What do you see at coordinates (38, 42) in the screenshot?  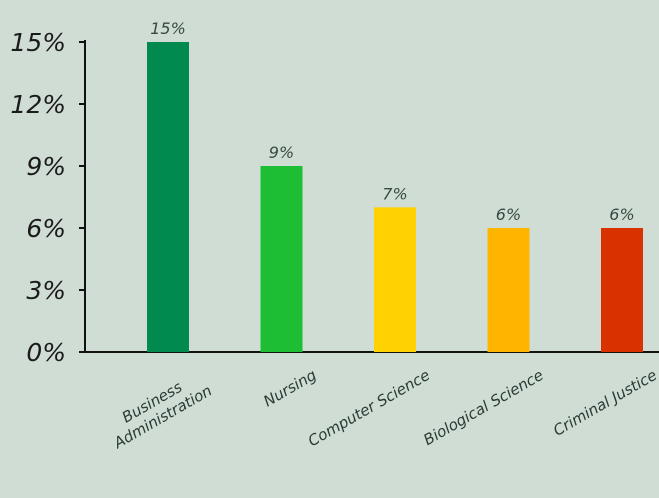 I see `y-tick-label: 15%` at bounding box center [38, 42].